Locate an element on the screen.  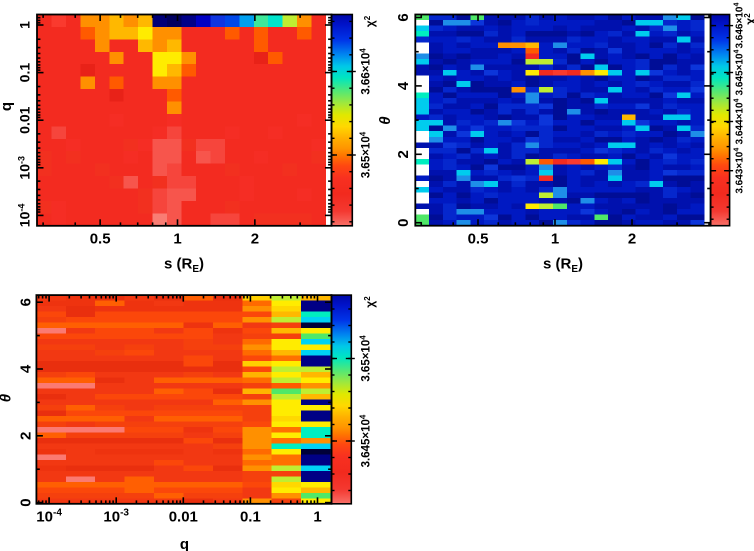
svg-text: 3.643×104 is located at coordinates (740, 171).